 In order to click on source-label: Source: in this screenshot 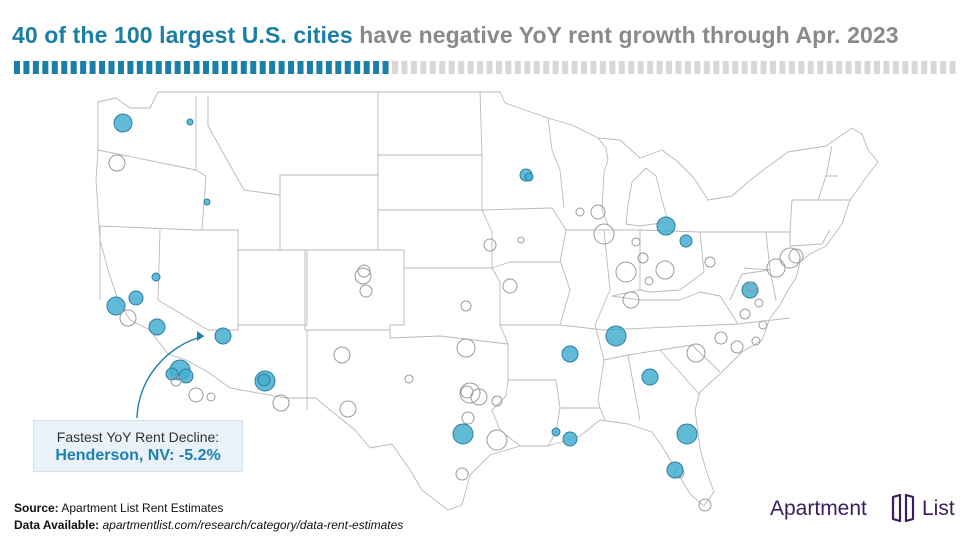, I will do `click(36, 508)`.